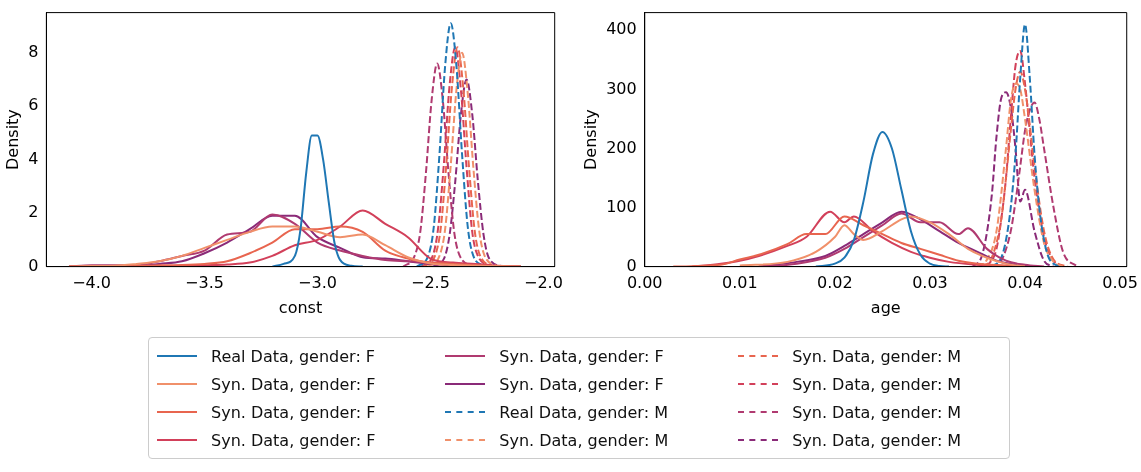 This screenshot has height=472, width=1141. I want to click on x-axis-title: age, so click(885, 307).